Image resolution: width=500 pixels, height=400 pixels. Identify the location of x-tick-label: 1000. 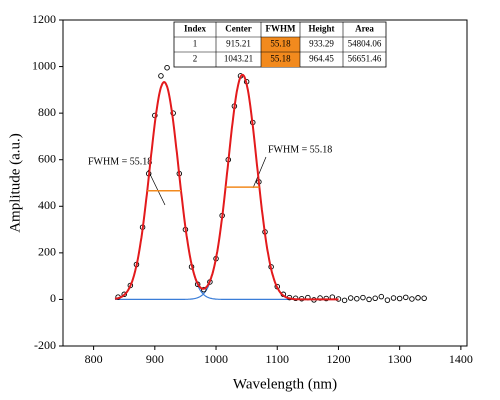
(216, 359).